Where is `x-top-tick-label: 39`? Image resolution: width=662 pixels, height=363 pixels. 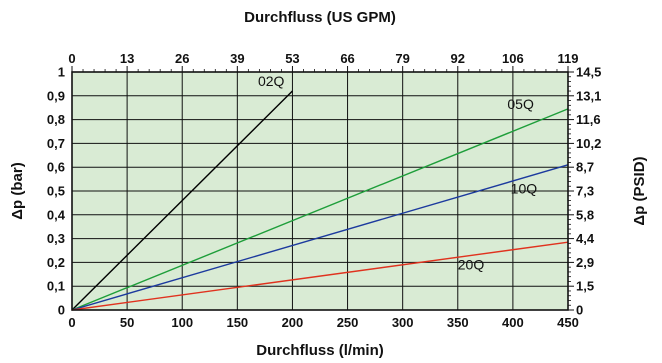 x-top-tick-label: 39 is located at coordinates (237, 58).